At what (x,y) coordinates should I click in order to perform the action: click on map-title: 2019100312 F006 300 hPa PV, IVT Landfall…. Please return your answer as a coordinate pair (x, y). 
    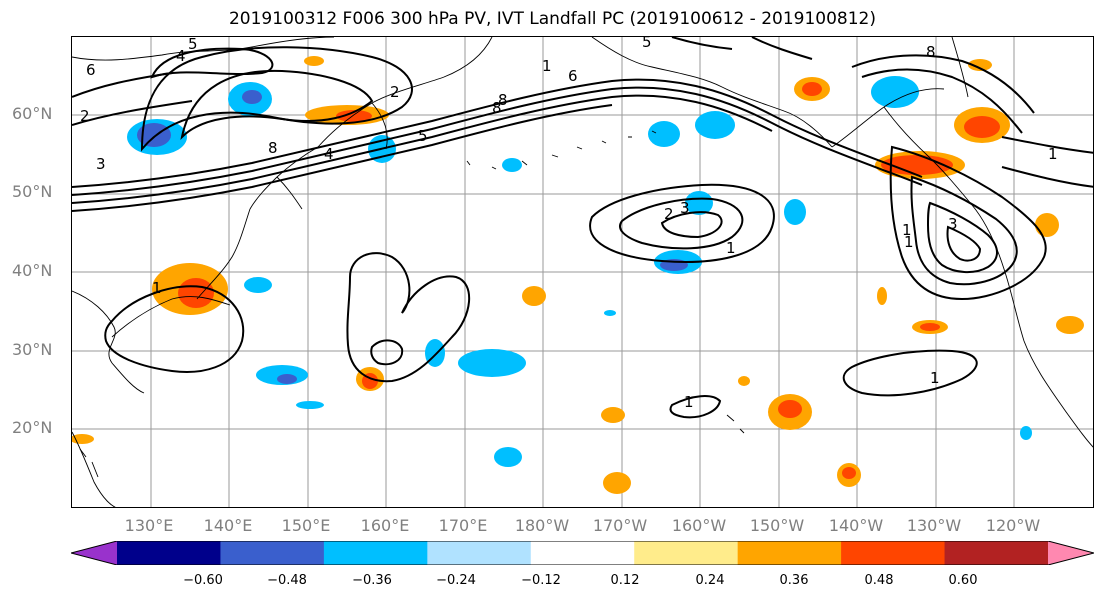
    Looking at the image, I should click on (552, 19).